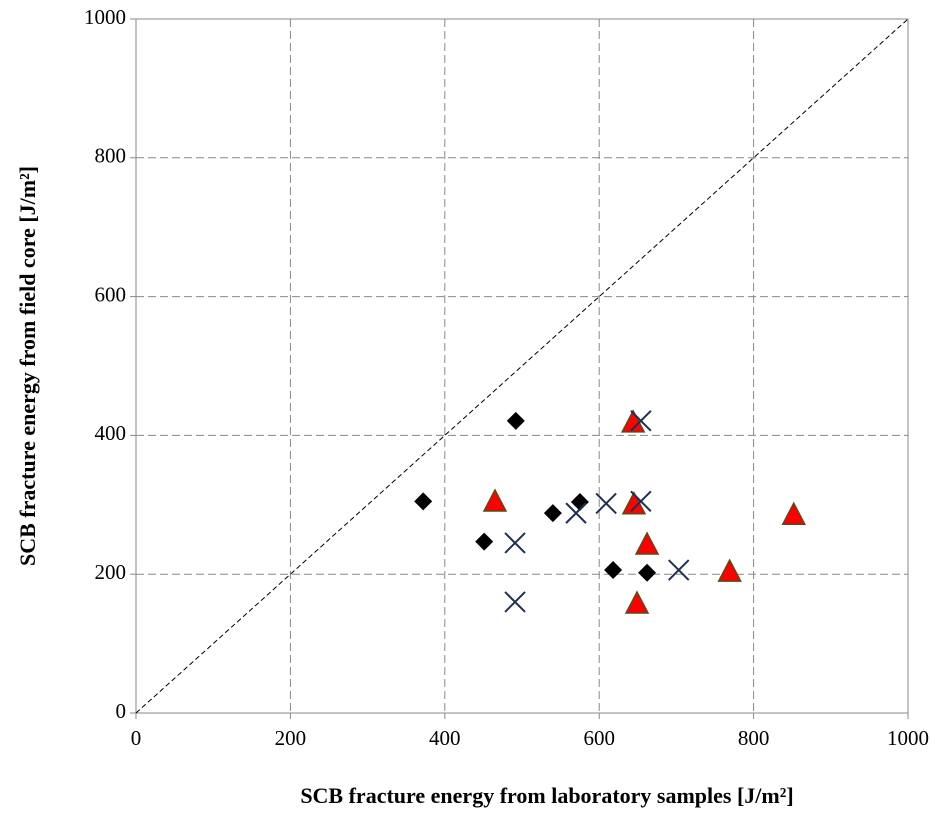  What do you see at coordinates (111, 433) in the screenshot?
I see `y-tick-label: 400` at bounding box center [111, 433].